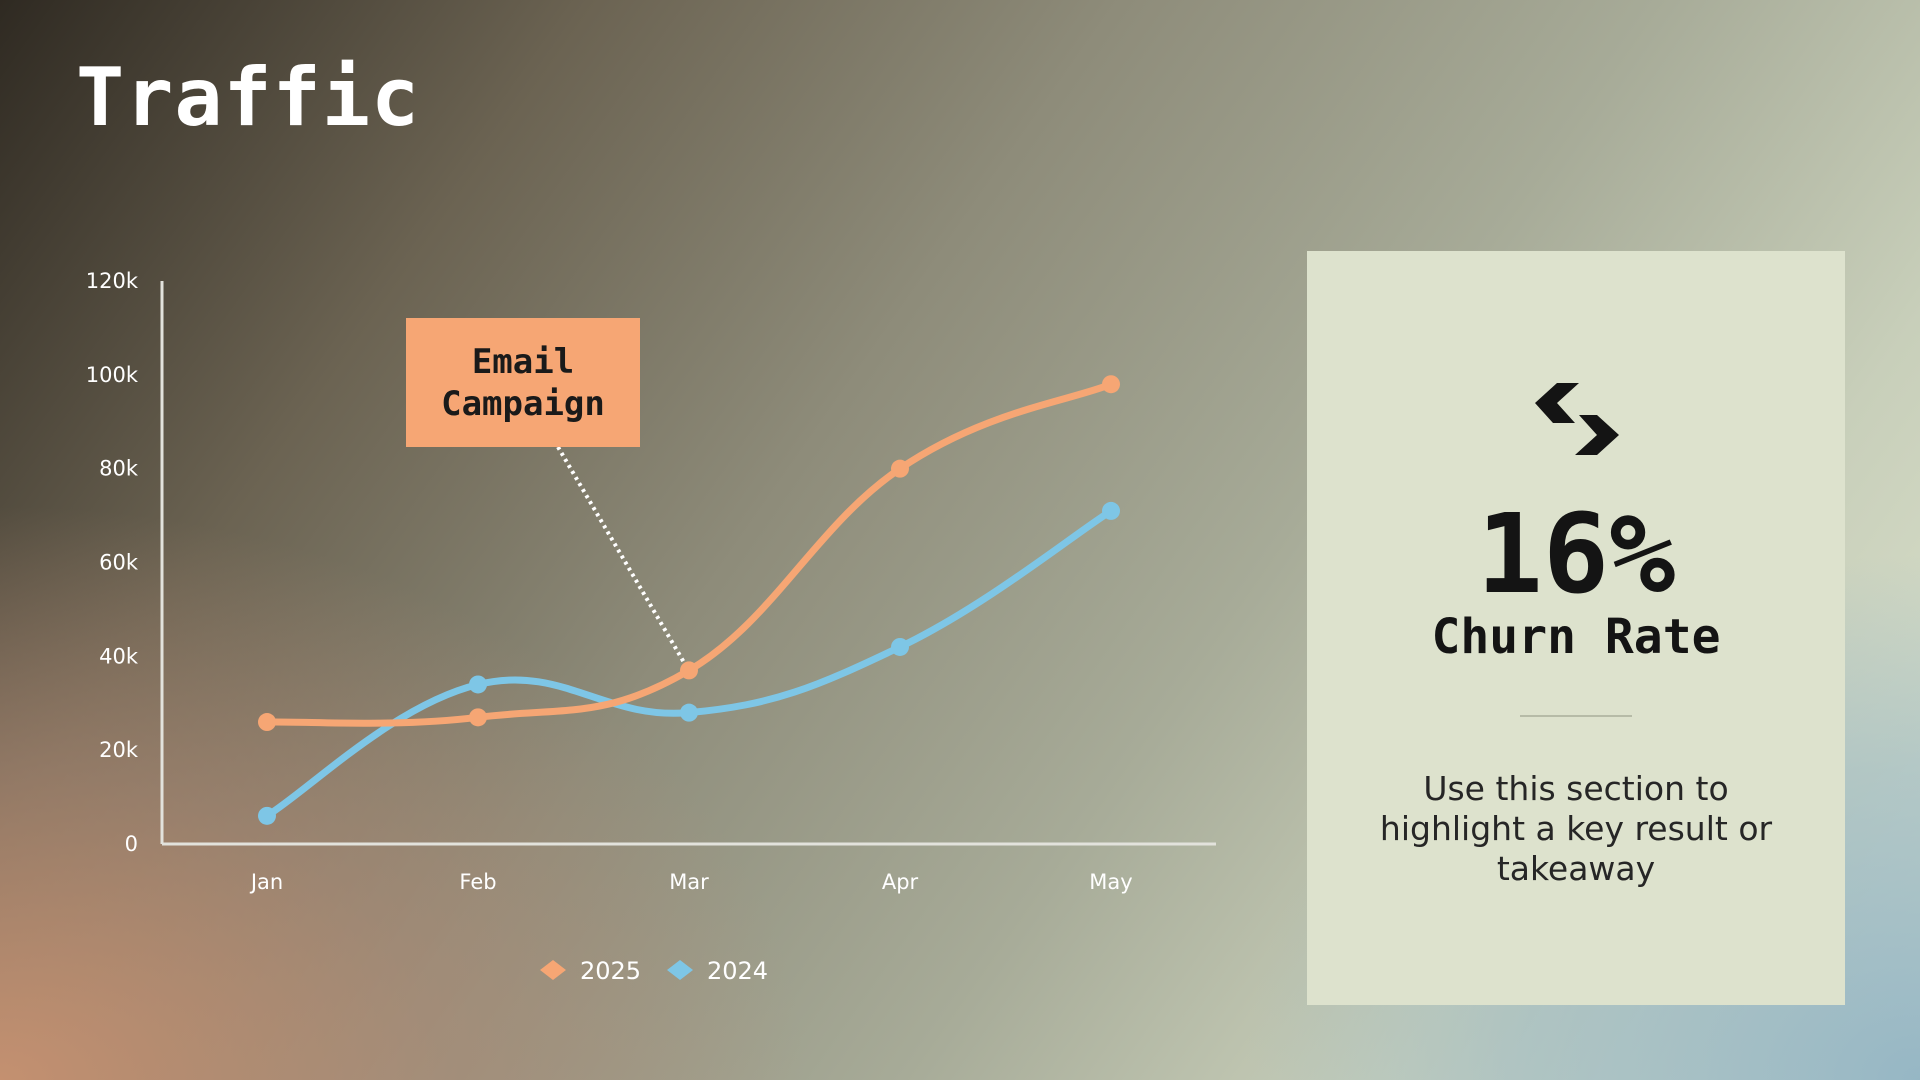 The width and height of the screenshot is (1920, 1080). I want to click on x-tick-label: Feb, so click(477, 882).